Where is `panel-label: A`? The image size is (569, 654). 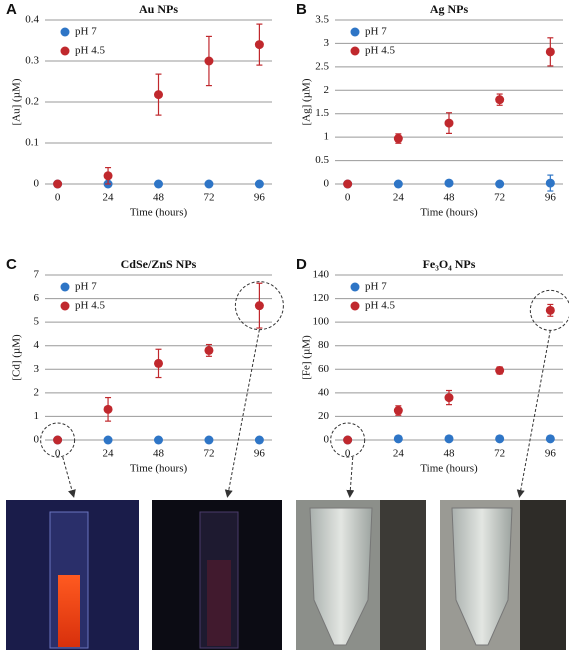
panel-label: A is located at coordinates (11, 9).